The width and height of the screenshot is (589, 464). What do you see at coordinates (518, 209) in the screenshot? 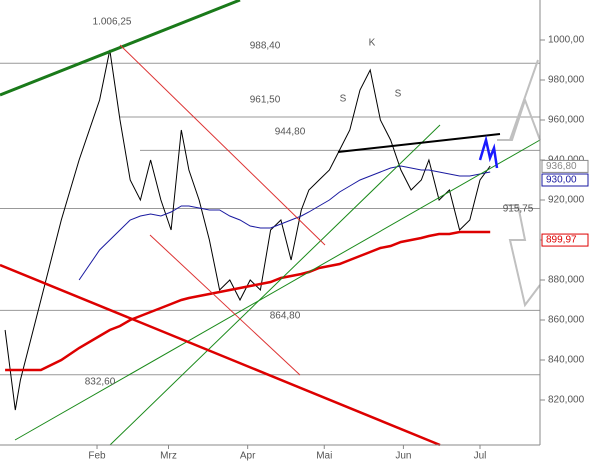
I see `level-label: 915,75` at bounding box center [518, 209].